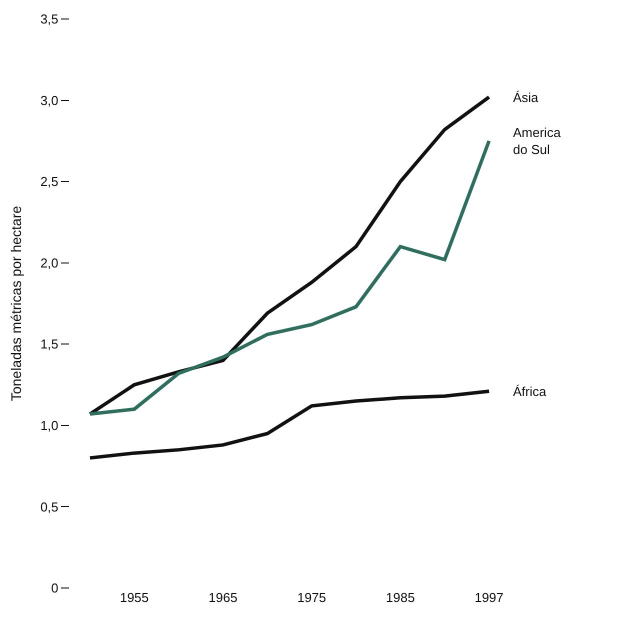 This screenshot has height=628, width=619. I want to click on series-label: África, so click(530, 391).